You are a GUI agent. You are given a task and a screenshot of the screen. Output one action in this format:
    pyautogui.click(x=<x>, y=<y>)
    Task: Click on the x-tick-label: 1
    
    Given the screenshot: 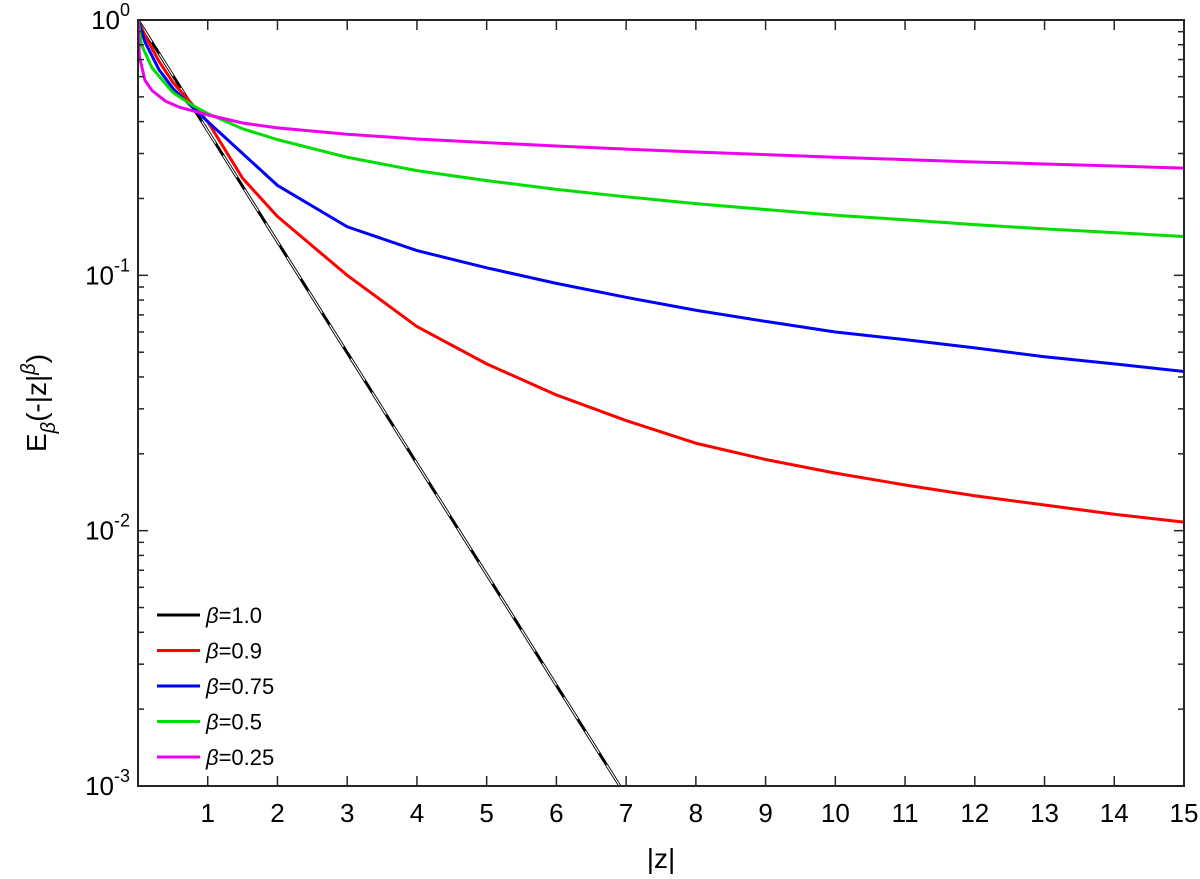 What is the action you would take?
    pyautogui.click(x=207, y=813)
    